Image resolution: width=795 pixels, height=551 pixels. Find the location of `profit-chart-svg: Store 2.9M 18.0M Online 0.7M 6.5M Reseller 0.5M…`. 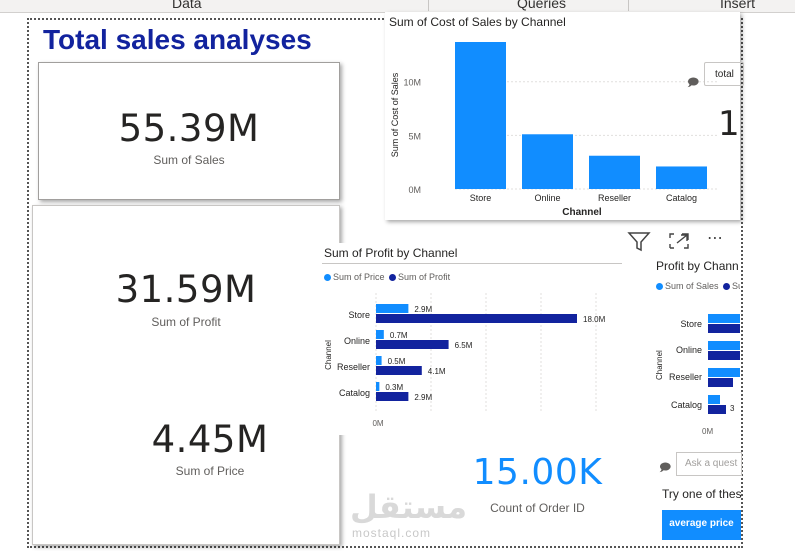

profit-chart-svg: Store 2.9M 18.0M Online 0.7M 6.5M Reseller 0.5M… is located at coordinates (465, 360).